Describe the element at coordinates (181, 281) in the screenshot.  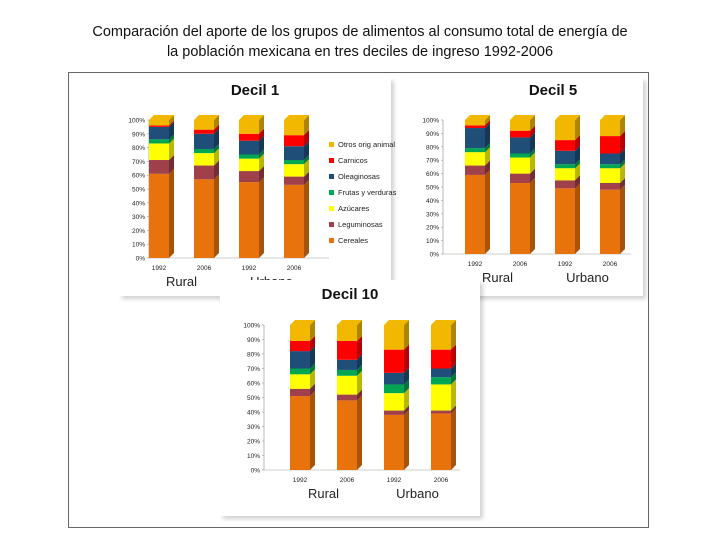
I see `group-label: Rural` at that location.